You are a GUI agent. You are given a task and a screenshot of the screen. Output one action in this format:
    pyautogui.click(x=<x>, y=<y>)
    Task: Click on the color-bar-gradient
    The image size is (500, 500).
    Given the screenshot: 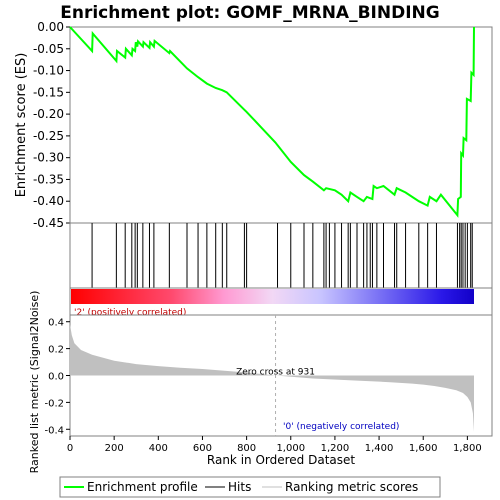 What is the action you would take?
    pyautogui.click(x=272, y=296)
    